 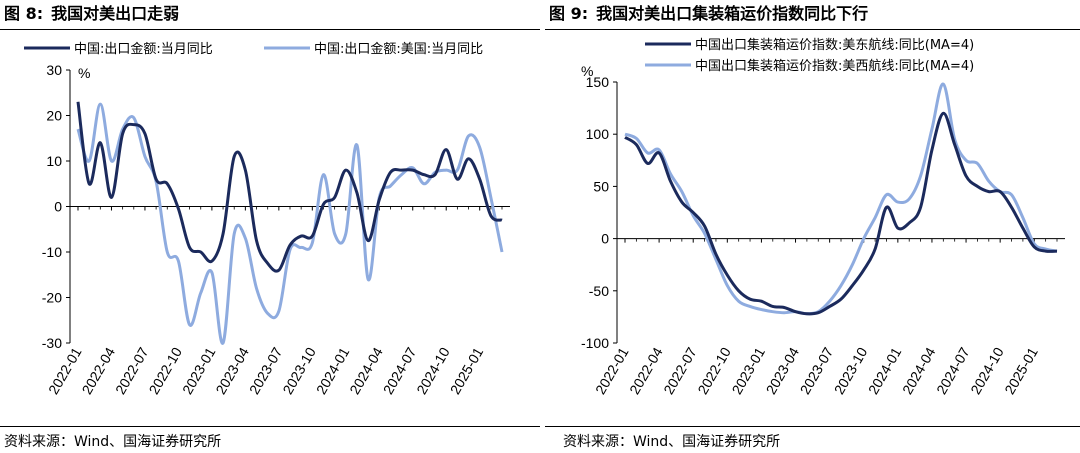 I want to click on y-tick-label: 150, so click(x=598, y=82).